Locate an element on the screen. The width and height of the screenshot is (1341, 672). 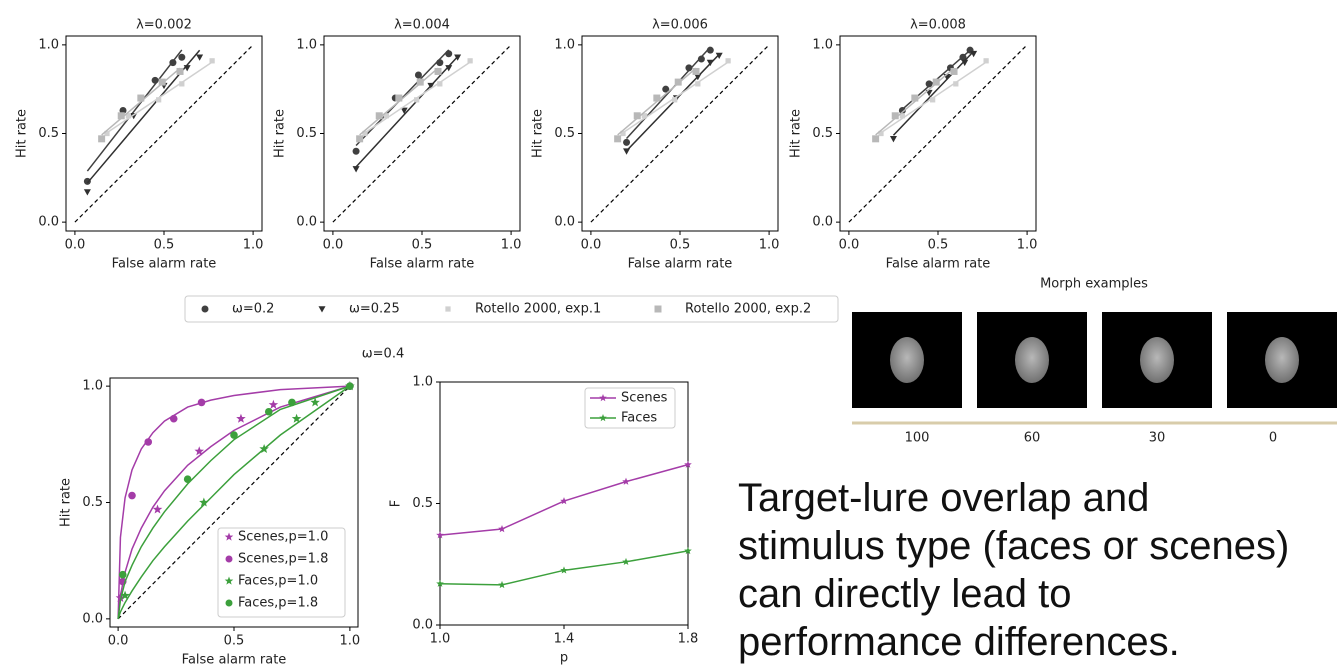
y-axis-label: F is located at coordinates (396, 503).